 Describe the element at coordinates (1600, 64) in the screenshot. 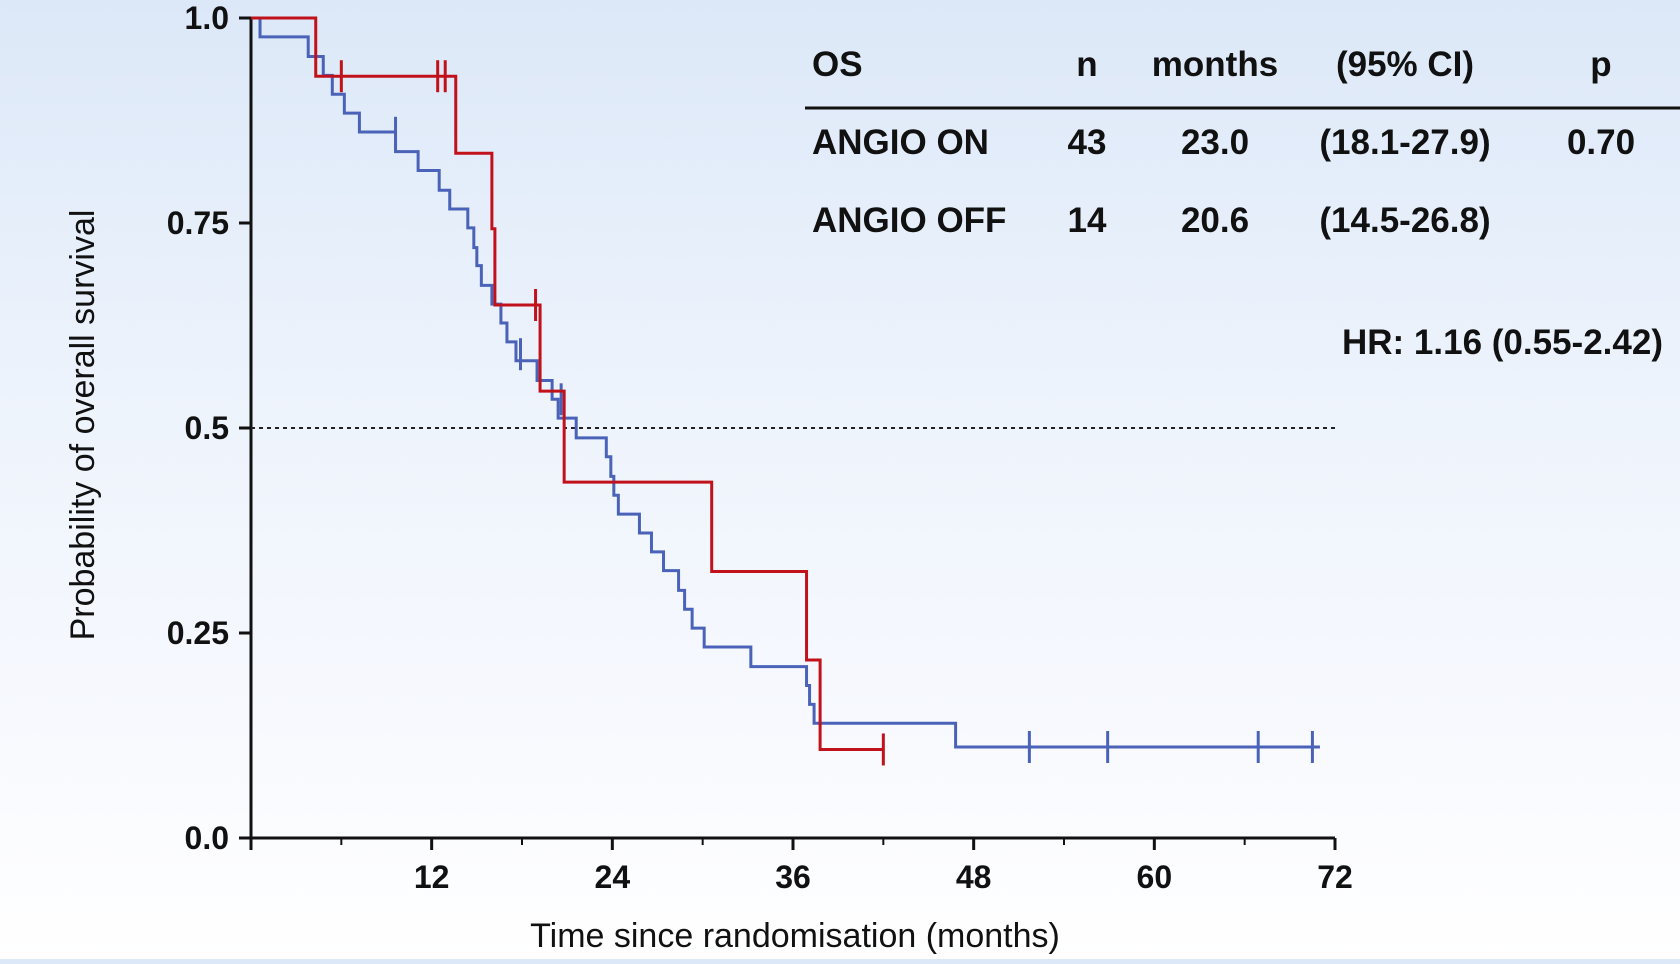

I see `table-header-p: p` at that location.